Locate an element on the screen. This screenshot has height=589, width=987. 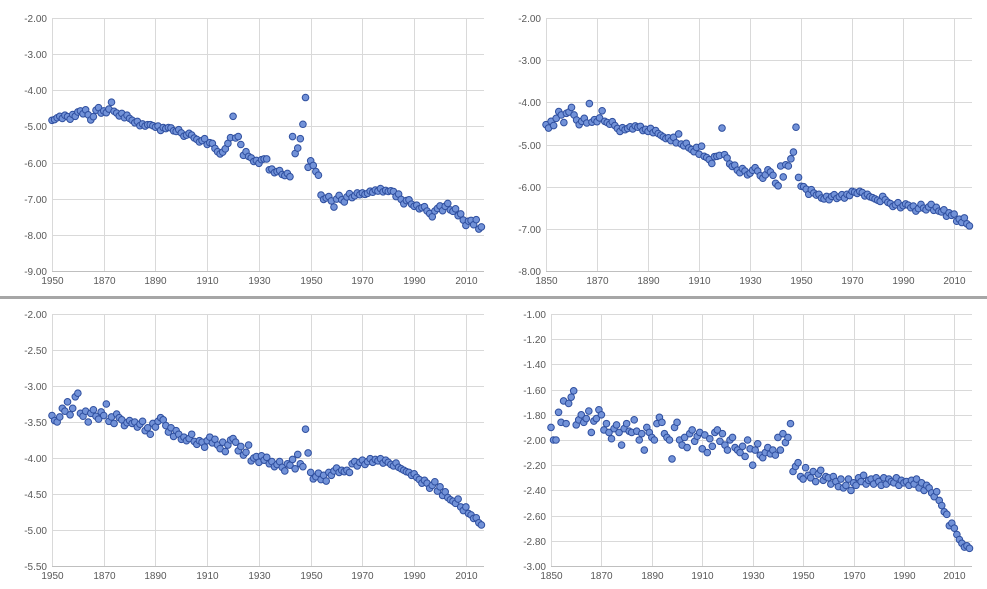
y-tick-label: -4.50 is located at coordinates (35, 495).